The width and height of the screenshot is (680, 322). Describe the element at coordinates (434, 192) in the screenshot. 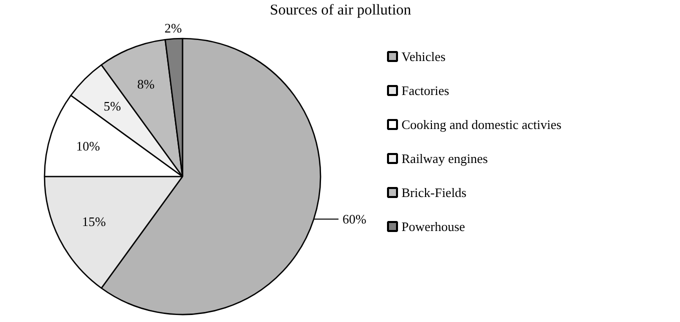

I see `legend-label: Brick-Fields` at that location.